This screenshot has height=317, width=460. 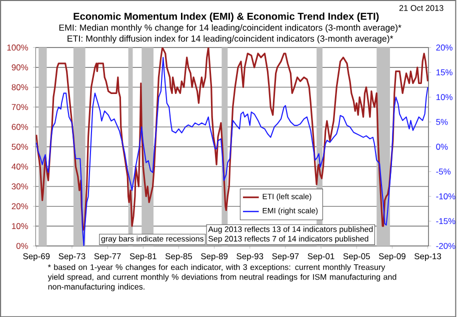 I want to click on y-tick-label: 90%, so click(x=20, y=67).